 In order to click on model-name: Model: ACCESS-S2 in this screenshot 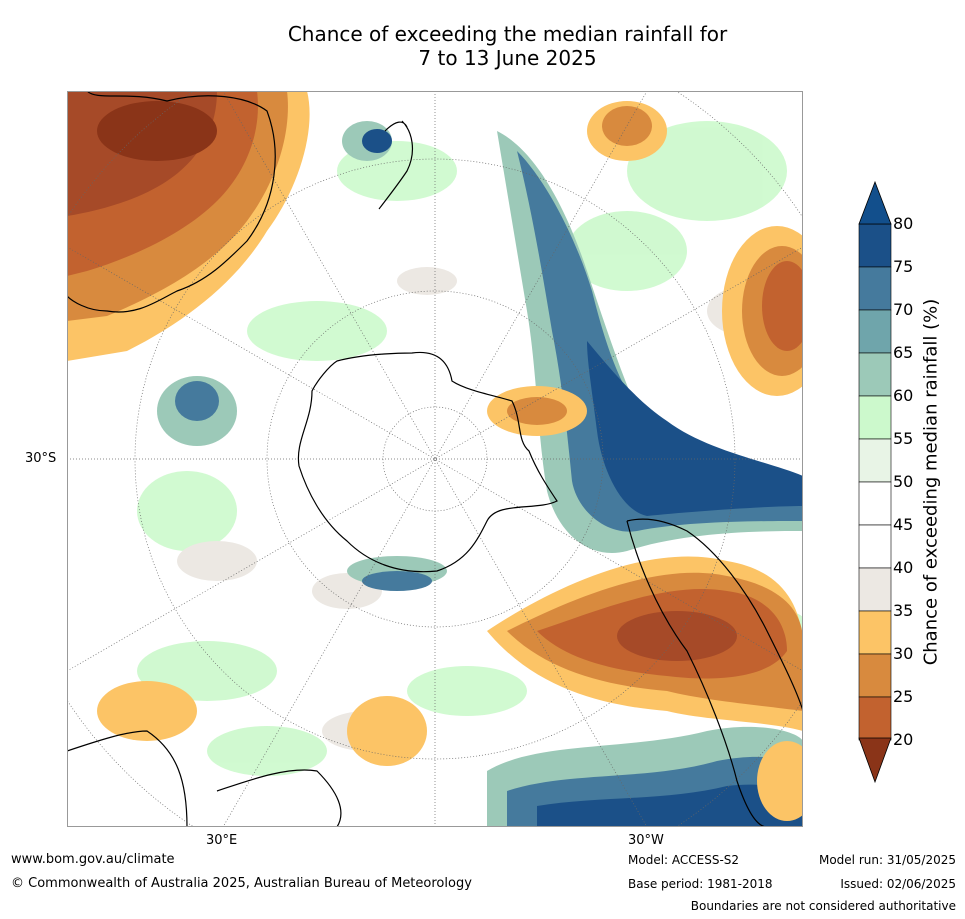, I will do `click(684, 860)`.